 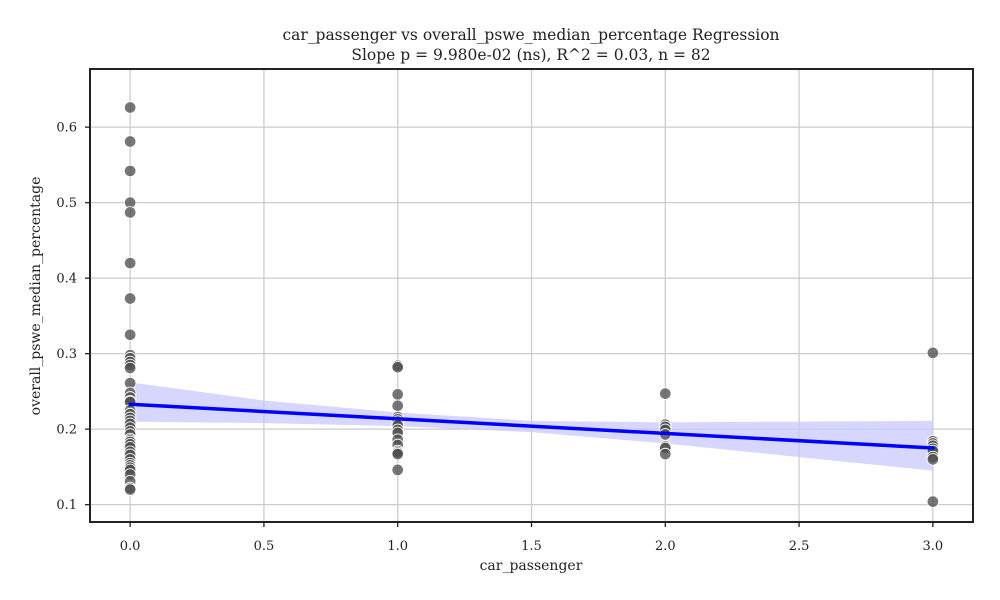 What do you see at coordinates (397, 546) in the screenshot?
I see `x-tick-label: 1.0` at bounding box center [397, 546].